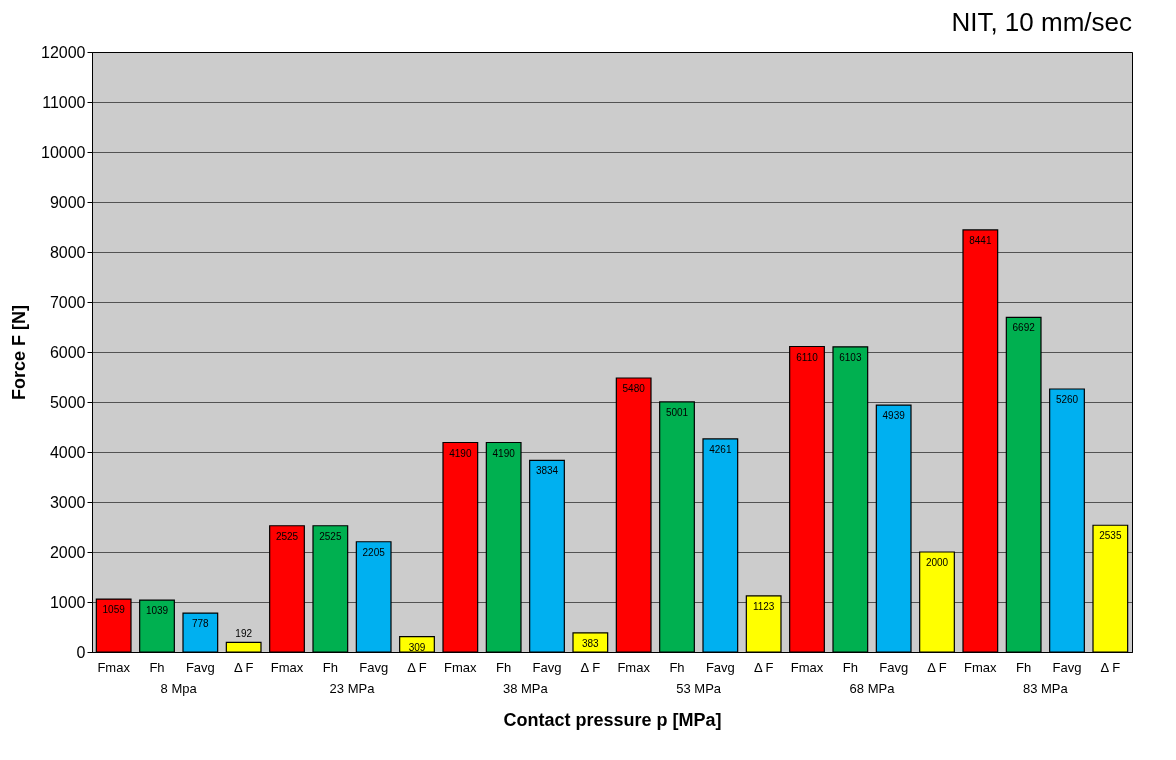 This screenshot has height=760, width=1176. Describe the element at coordinates (244, 634) in the screenshot. I see `data-label: 192` at that location.